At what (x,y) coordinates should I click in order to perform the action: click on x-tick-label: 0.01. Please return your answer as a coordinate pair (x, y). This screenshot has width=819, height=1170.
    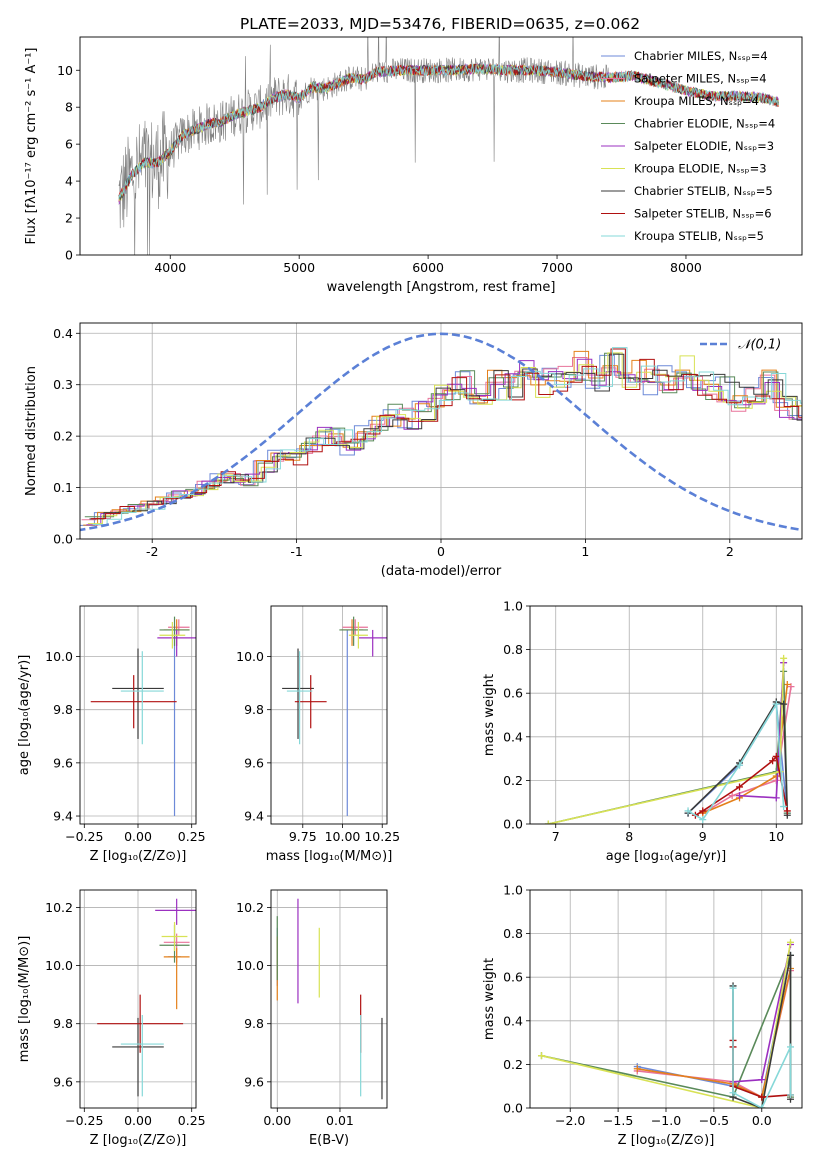
    Looking at the image, I should click on (340, 1120).